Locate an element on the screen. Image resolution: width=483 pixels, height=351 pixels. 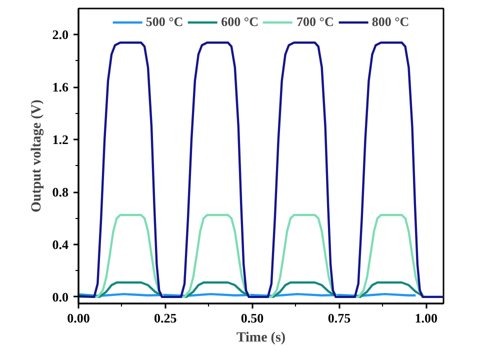
legend-label: 700 °C is located at coordinates (315, 22).